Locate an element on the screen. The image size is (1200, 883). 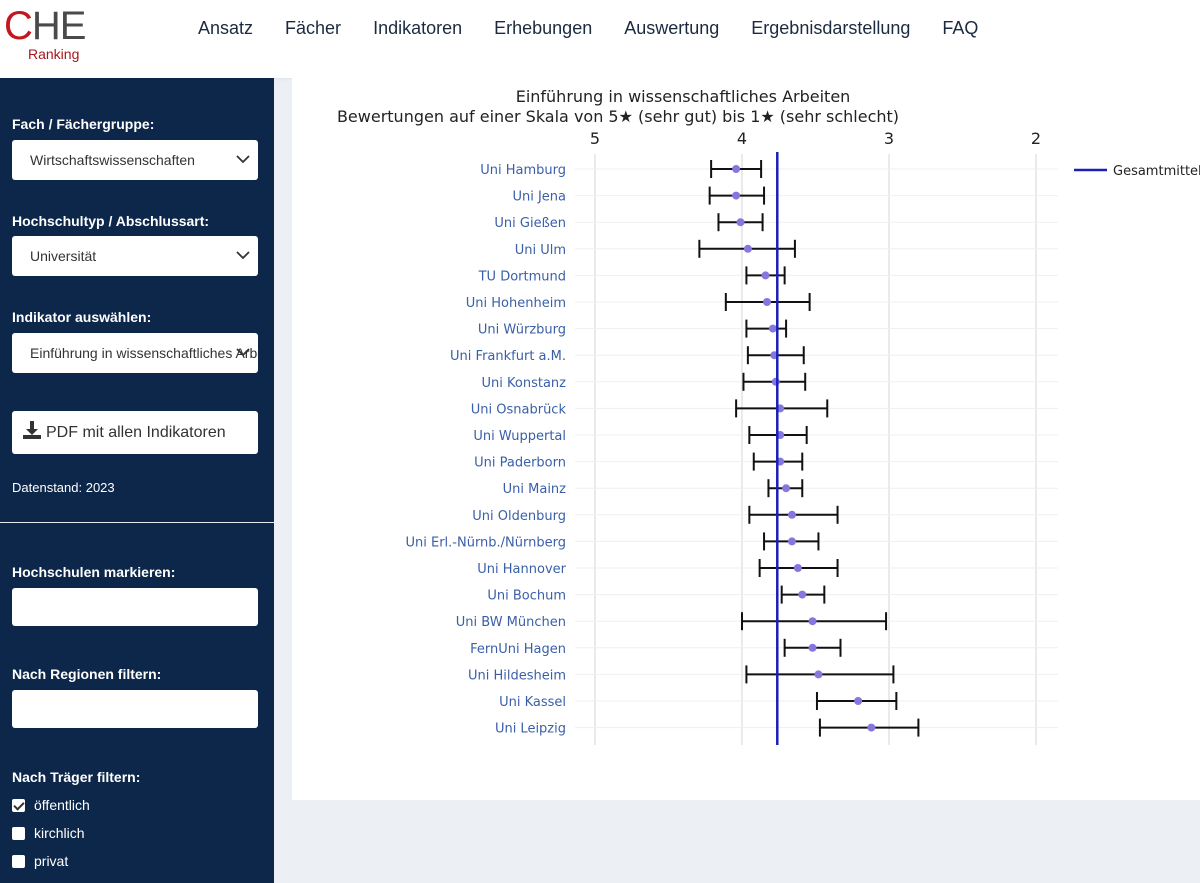
data-row: Uni Hohenheim is located at coordinates (638, 302).